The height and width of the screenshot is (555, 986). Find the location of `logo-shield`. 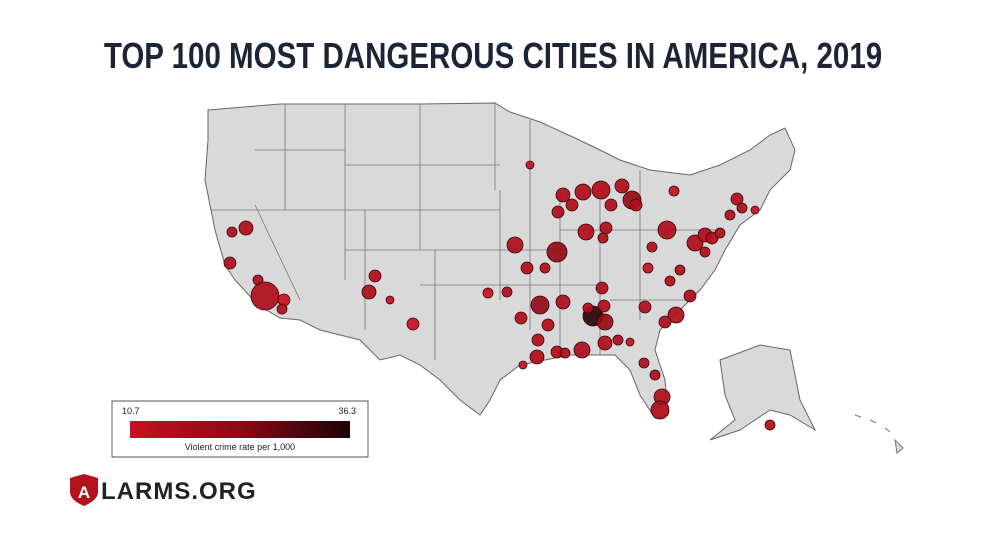

logo-shield is located at coordinates (84, 490).